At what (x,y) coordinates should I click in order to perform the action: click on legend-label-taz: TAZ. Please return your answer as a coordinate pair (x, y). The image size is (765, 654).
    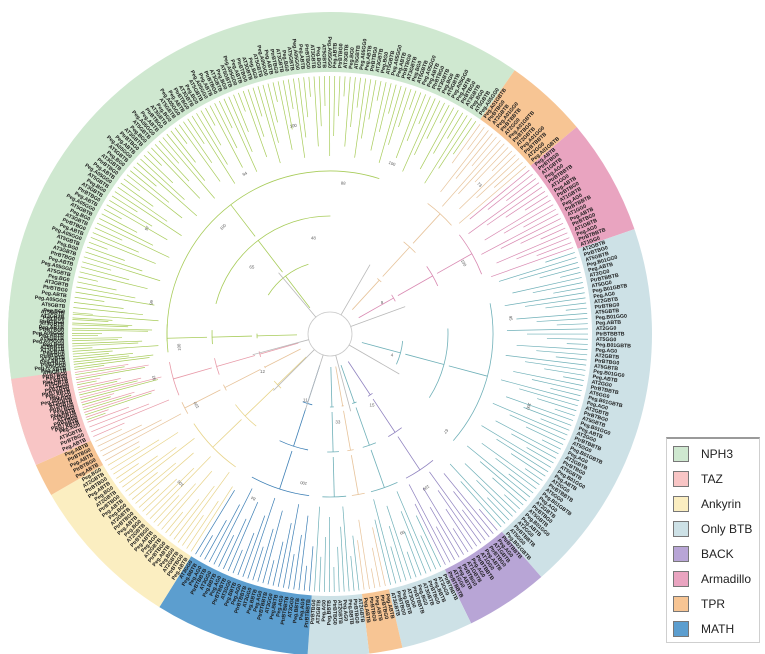
    Looking at the image, I should click on (712, 478).